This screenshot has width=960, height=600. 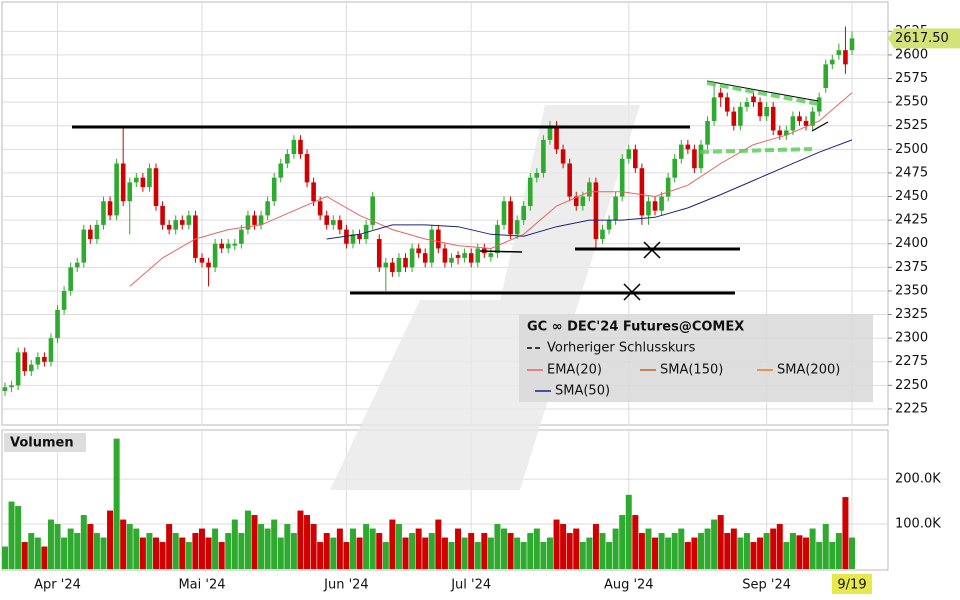 What do you see at coordinates (911, 267) in the screenshot?
I see `y-tick-label: 2375` at bounding box center [911, 267].